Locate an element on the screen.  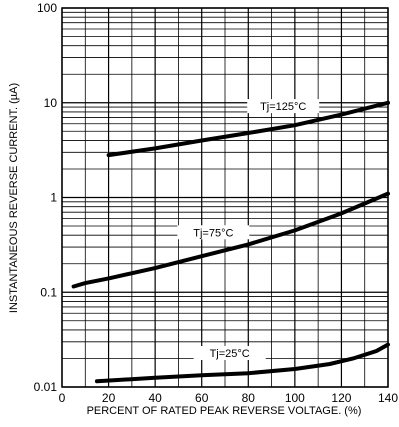
x-tick-label: 0 is located at coordinates (62, 398).